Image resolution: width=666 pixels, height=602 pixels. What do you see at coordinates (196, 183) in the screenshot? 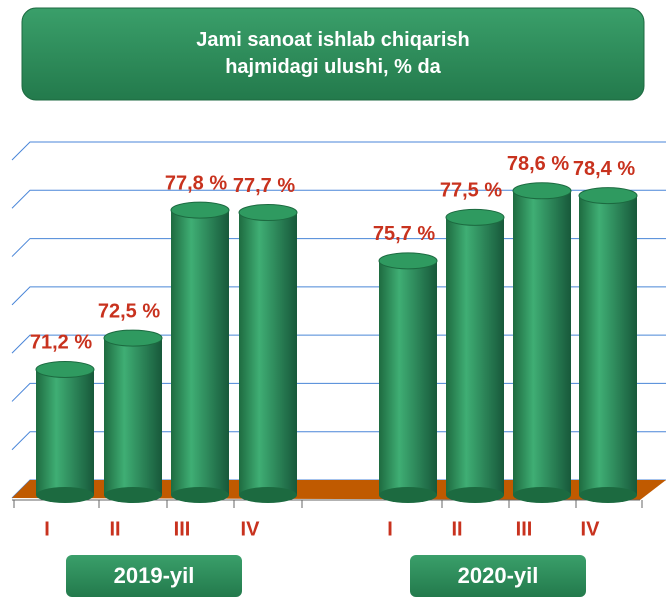
I see `value-label: 77,8 %` at bounding box center [196, 183].